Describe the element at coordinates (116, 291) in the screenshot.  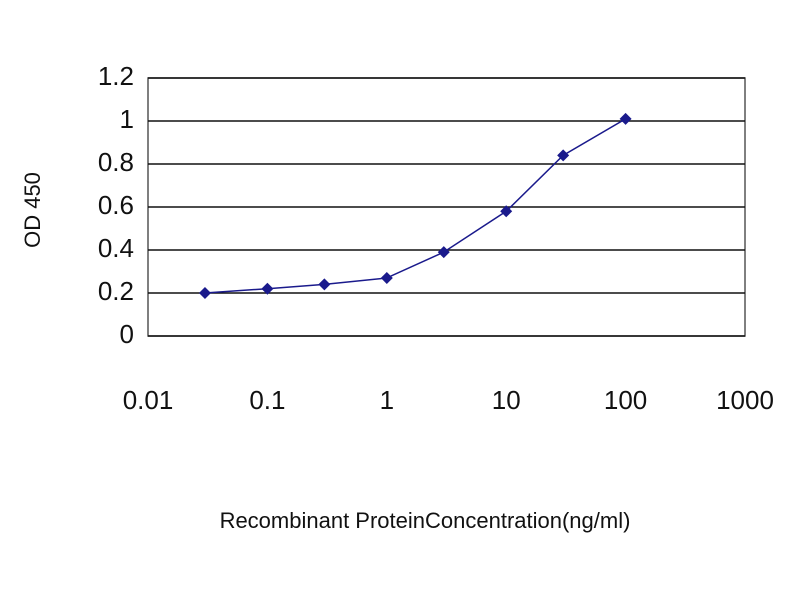
I see `y-tick-label: 0.2` at that location.